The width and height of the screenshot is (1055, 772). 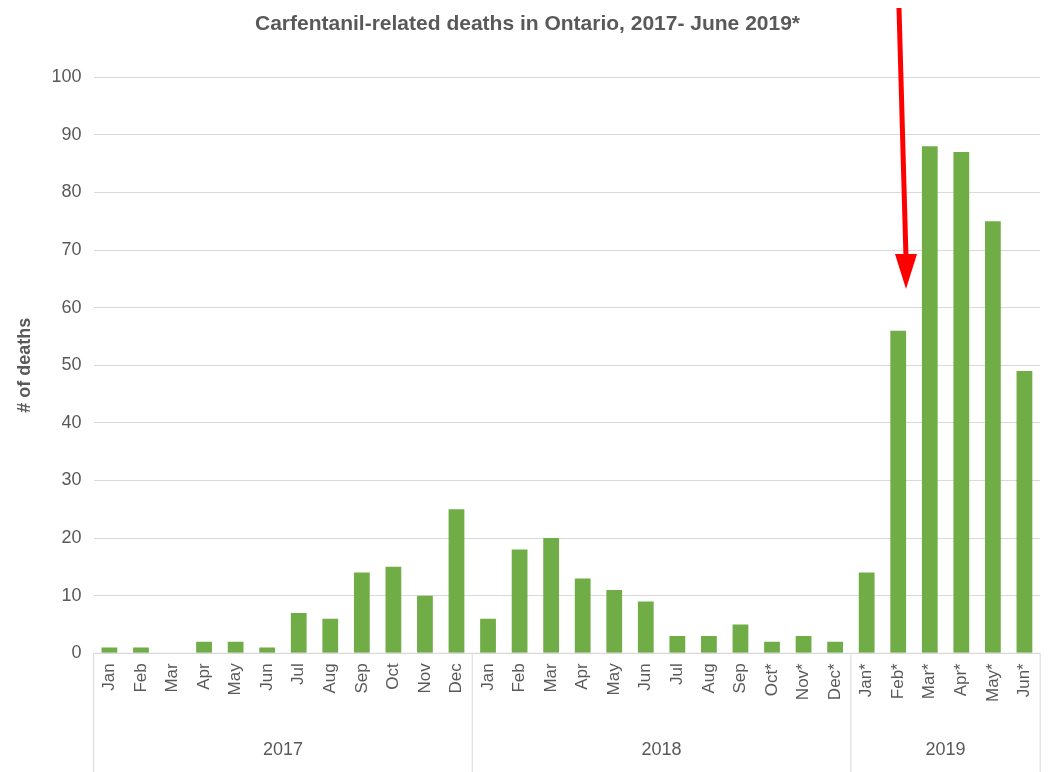 What do you see at coordinates (929, 681) in the screenshot?
I see `x-tick-label: Mar*` at bounding box center [929, 681].